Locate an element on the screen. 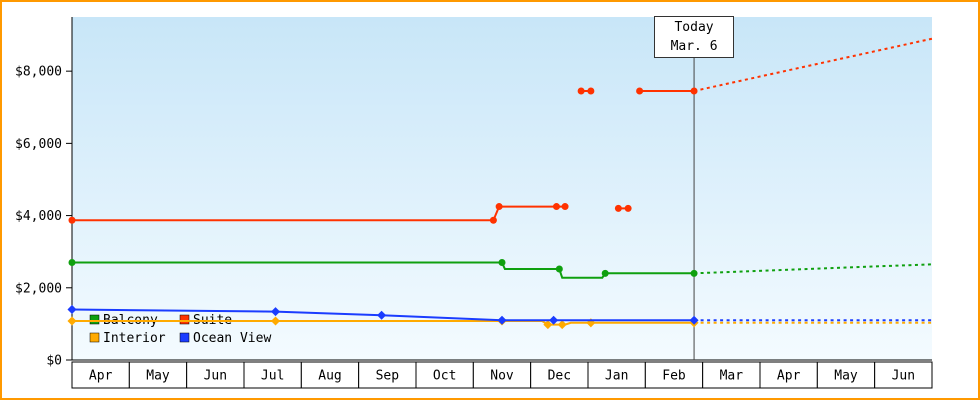 Image resolution: width=980 pixels, height=400 pixels. series-interior is located at coordinates (499, 323).